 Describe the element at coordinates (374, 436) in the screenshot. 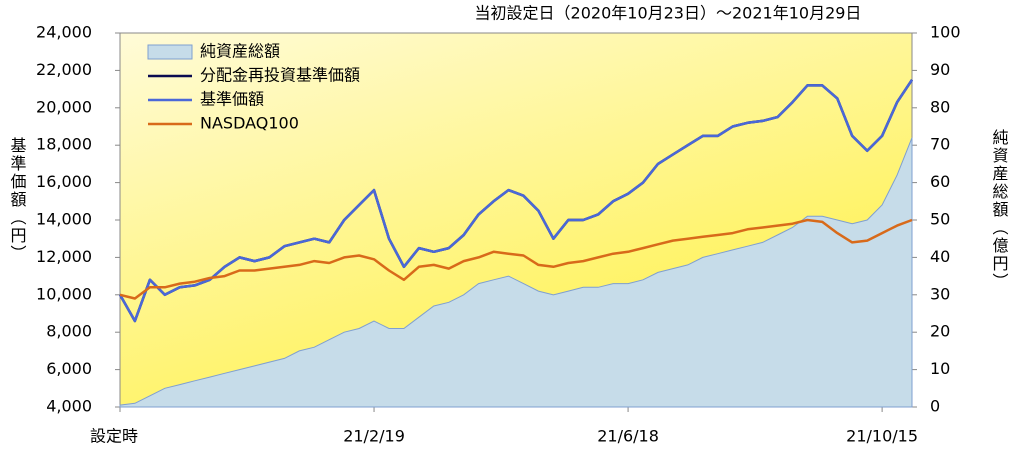

I see `x-tick-label: 21/2/19` at that location.